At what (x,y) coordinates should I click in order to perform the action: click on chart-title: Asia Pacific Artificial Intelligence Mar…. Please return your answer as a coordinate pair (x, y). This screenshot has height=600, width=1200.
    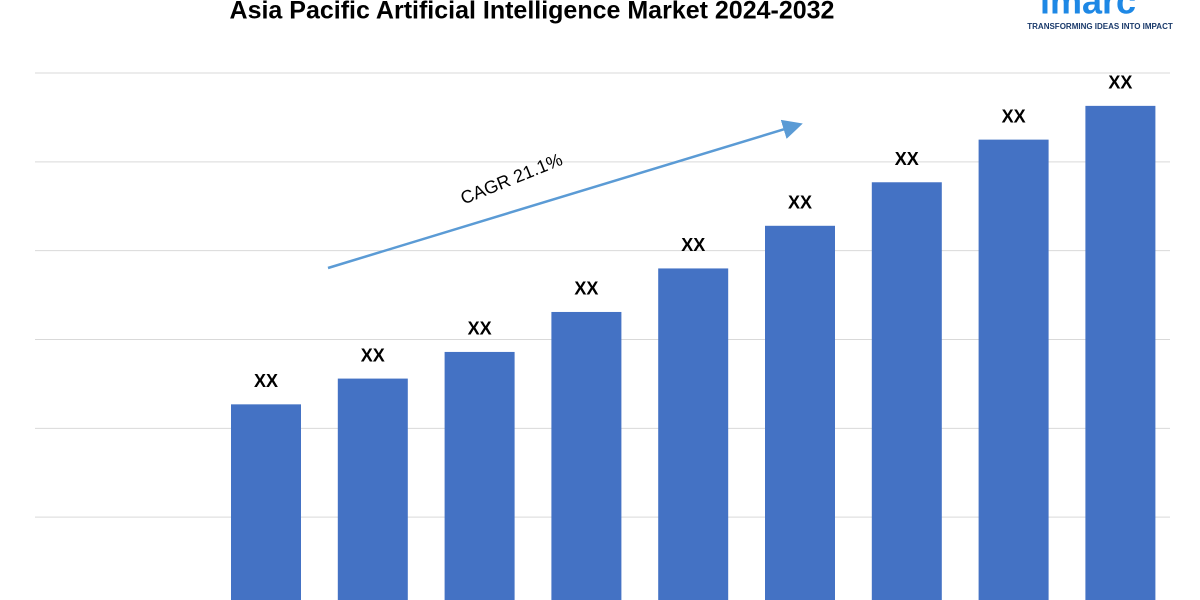
    Looking at the image, I should click on (532, 12).